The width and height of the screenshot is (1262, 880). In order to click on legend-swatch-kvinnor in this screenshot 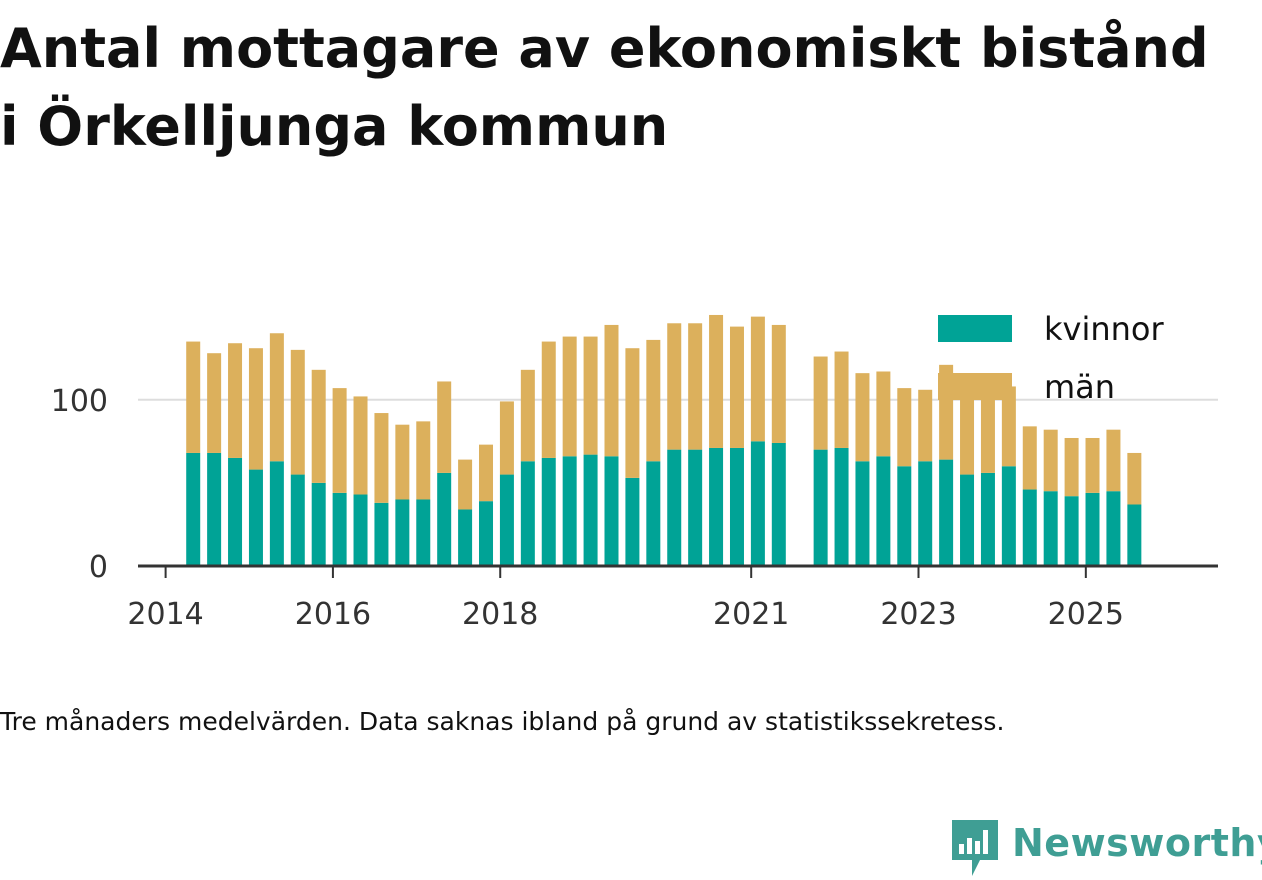, I will do `click(975, 328)`.